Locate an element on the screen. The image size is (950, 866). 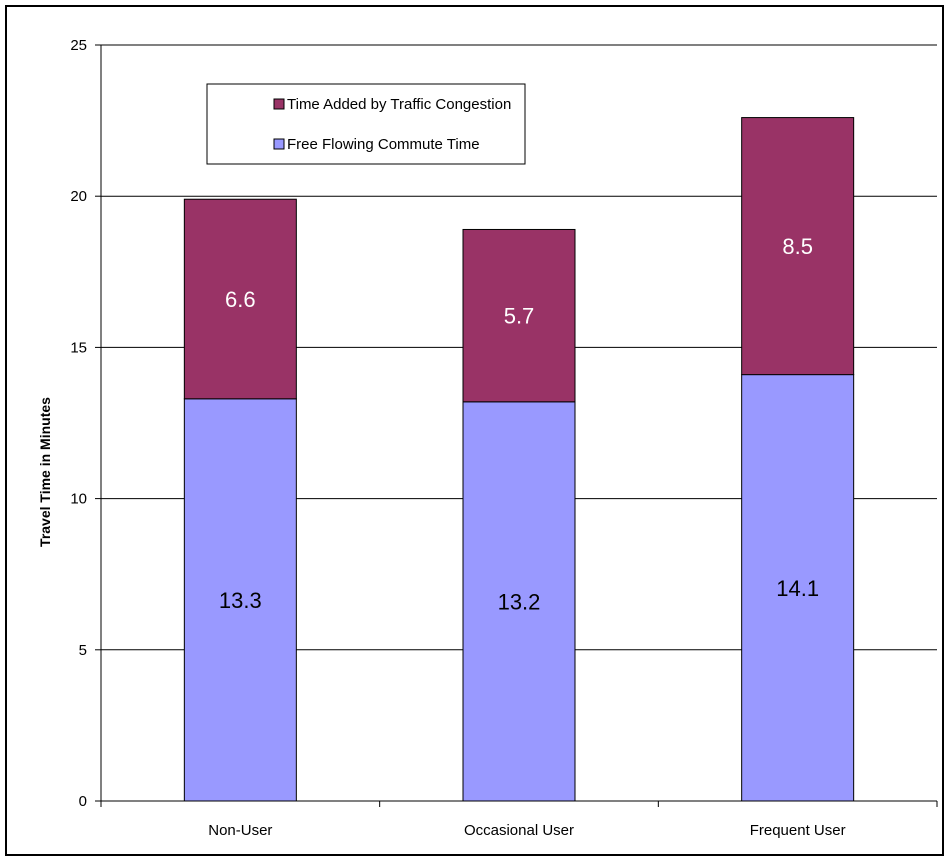
data-label: 5.7 is located at coordinates (519, 316).